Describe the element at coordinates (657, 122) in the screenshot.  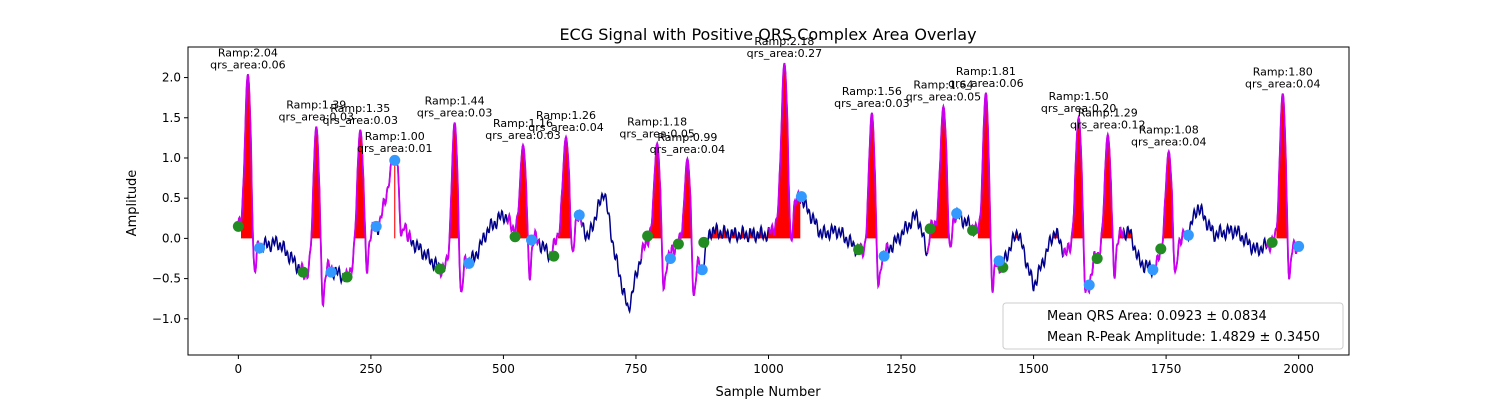
I see `peak-label-ramp: Ramp:1.18` at that location.